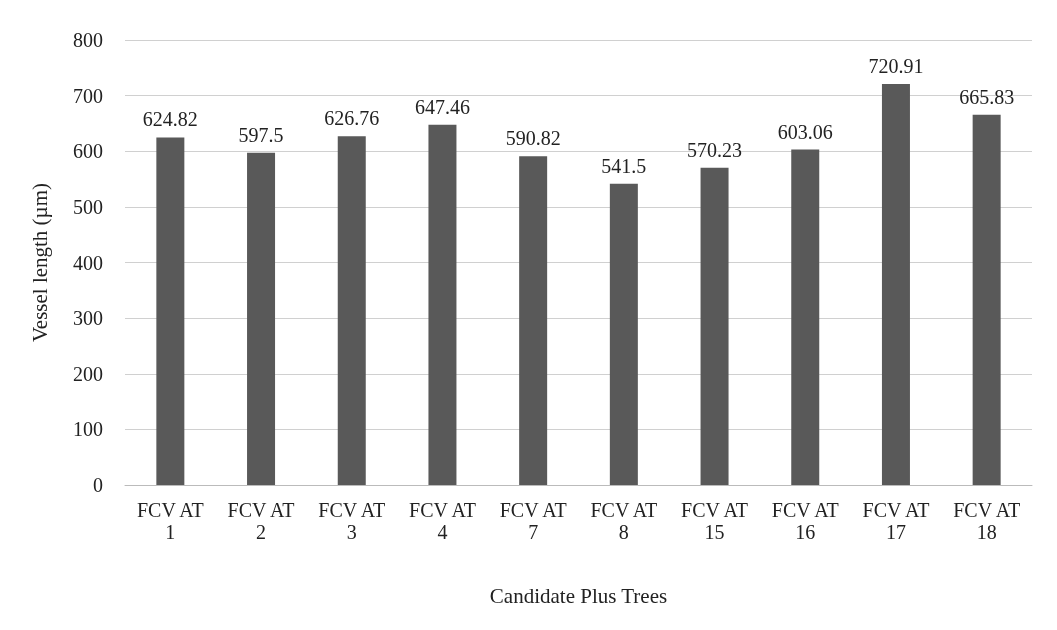 The height and width of the screenshot is (630, 1057). What do you see at coordinates (39, 262) in the screenshot?
I see `y-axis-title: Vessel length (µm)` at bounding box center [39, 262].